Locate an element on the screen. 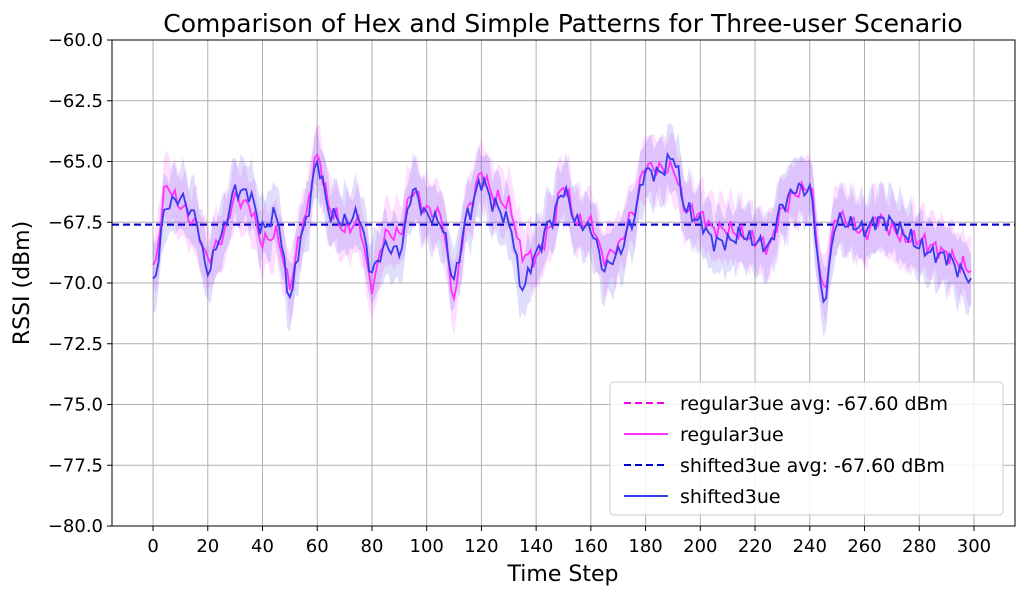 Image resolution: width=1024 pixels, height=596 pixels. x-tick-label: 0 is located at coordinates (152, 546).